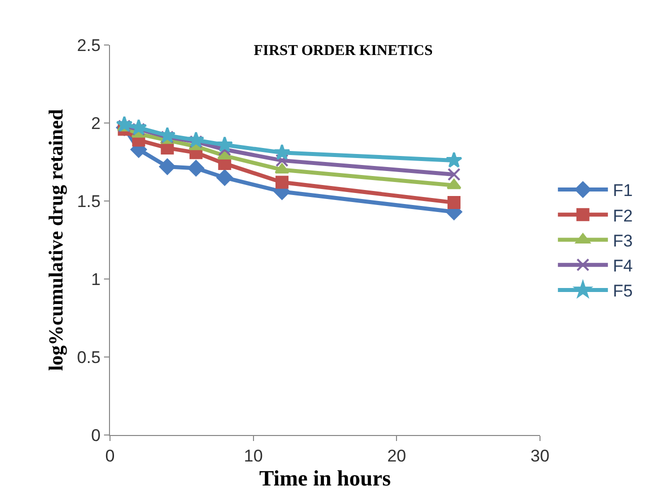  I want to click on chart-title: FIRST ORDER KINETICS, so click(343, 51).